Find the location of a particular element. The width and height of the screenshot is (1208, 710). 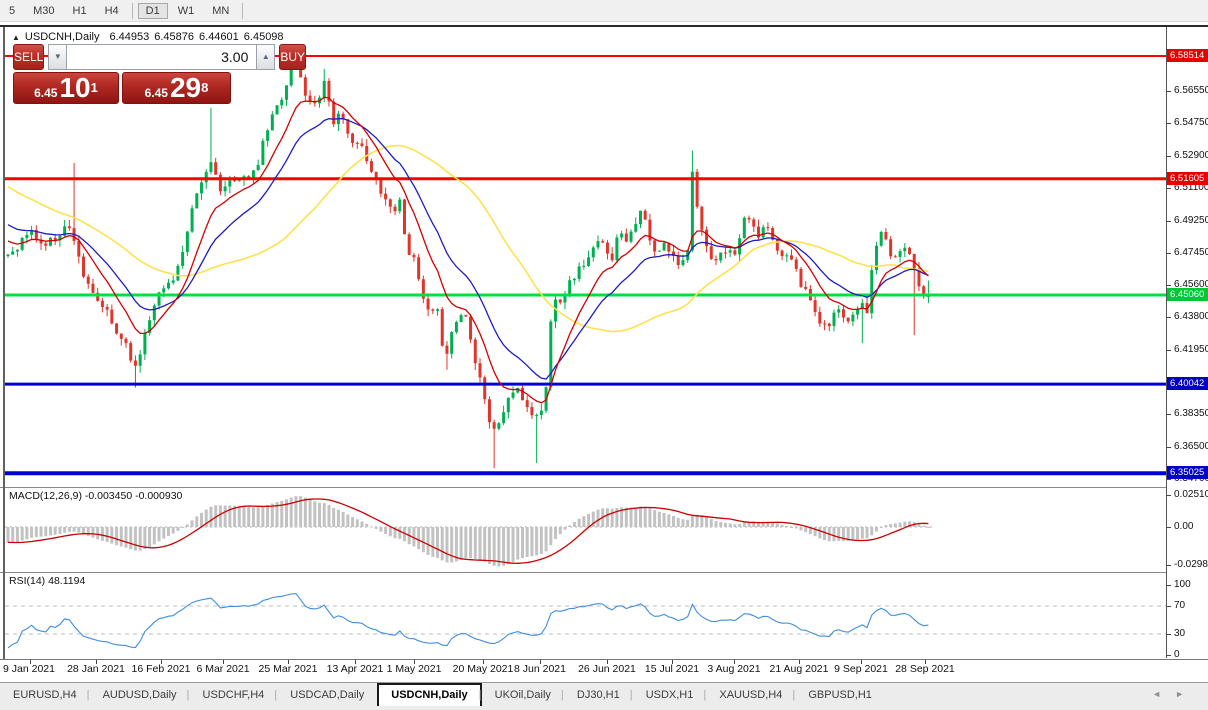

period-button-mn: MN is located at coordinates (221, 10).